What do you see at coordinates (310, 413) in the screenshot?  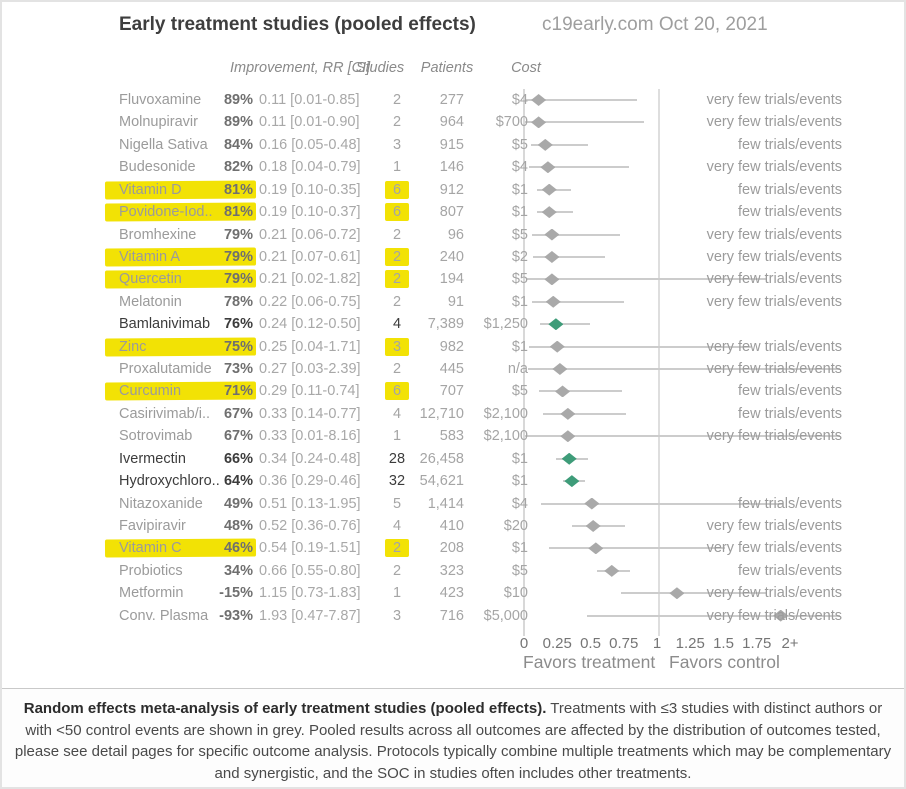 I see `rr-ci: 0.33 [0.14-0.77]` at bounding box center [310, 413].